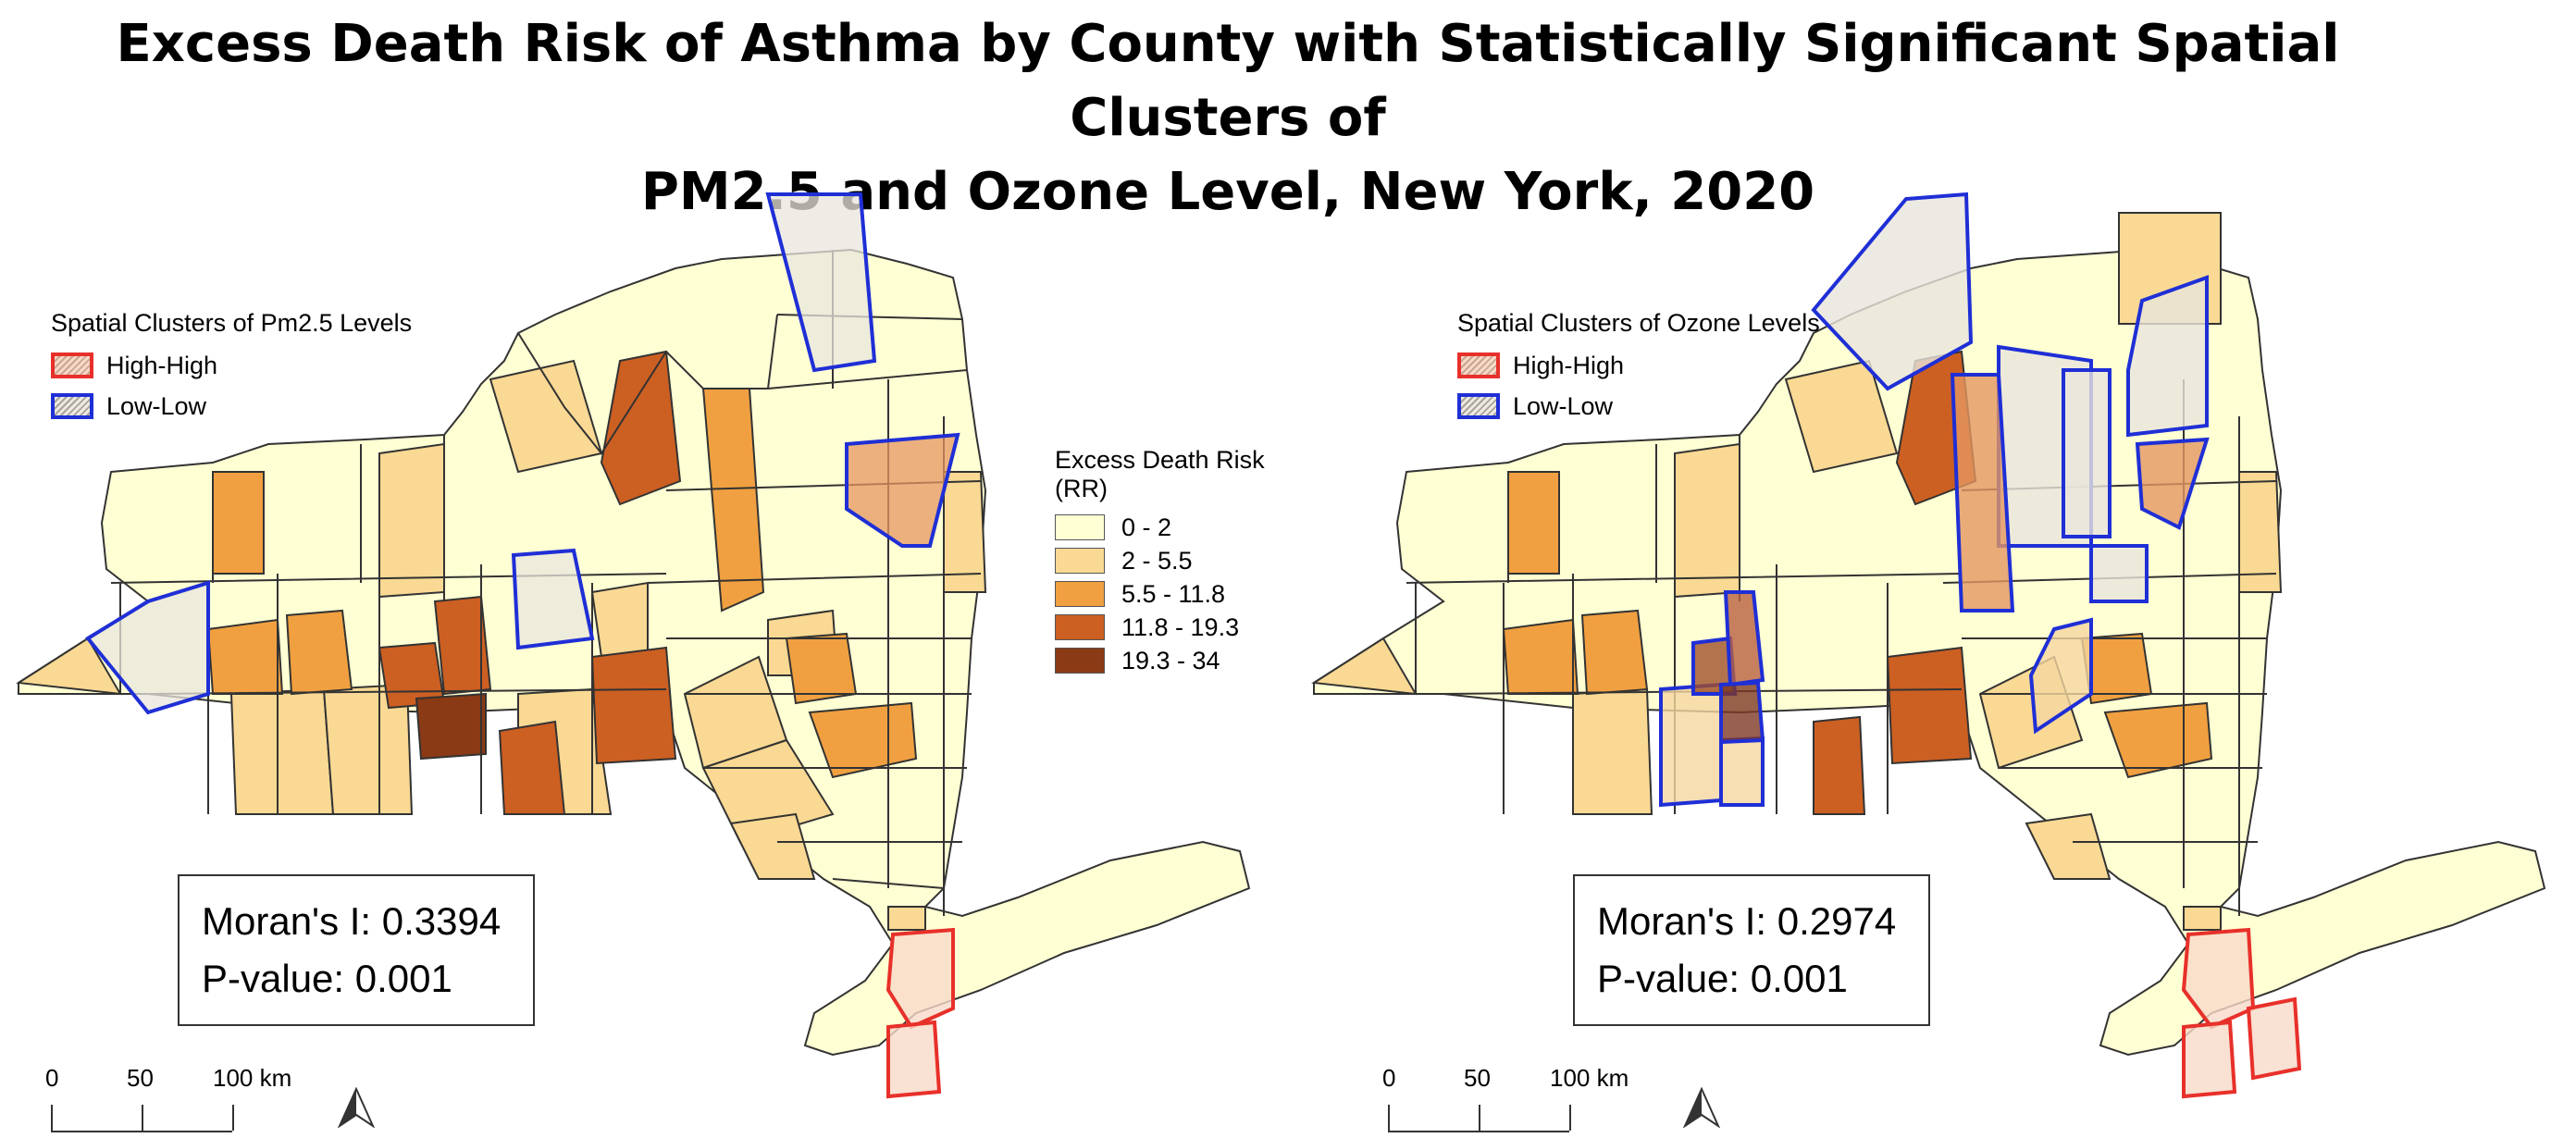 This screenshot has height=1138, width=2576. What do you see at coordinates (1504, 1101) in the screenshot?
I see `ozone-scale-bar: 0 50 100 km` at bounding box center [1504, 1101].